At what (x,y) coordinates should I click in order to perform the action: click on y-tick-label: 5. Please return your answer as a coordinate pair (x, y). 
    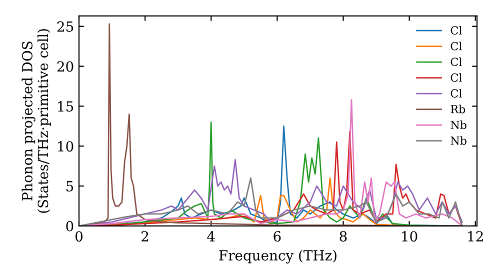
    Looking at the image, I should click on (70, 186).